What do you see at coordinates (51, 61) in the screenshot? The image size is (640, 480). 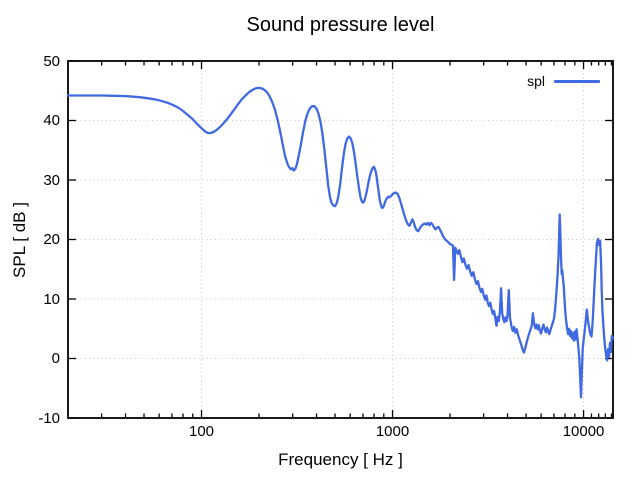 I see `y-tick-label: 50` at bounding box center [51, 61].